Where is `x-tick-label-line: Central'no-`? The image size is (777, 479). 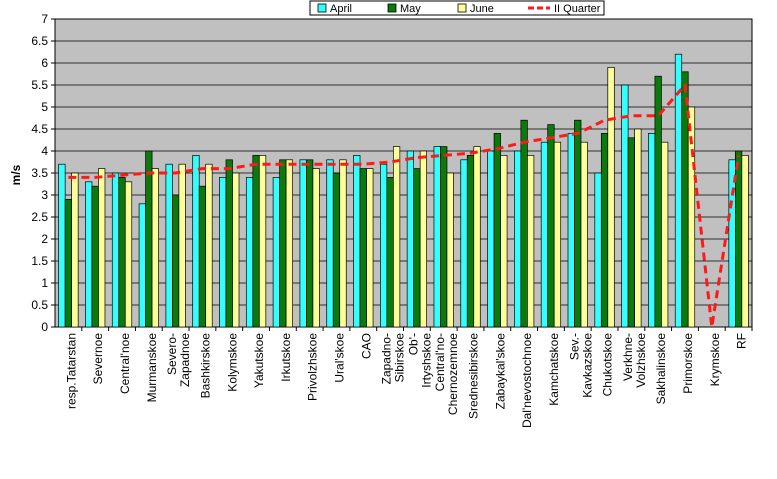 x-tick-label-line: Central'no- is located at coordinates (440, 362).